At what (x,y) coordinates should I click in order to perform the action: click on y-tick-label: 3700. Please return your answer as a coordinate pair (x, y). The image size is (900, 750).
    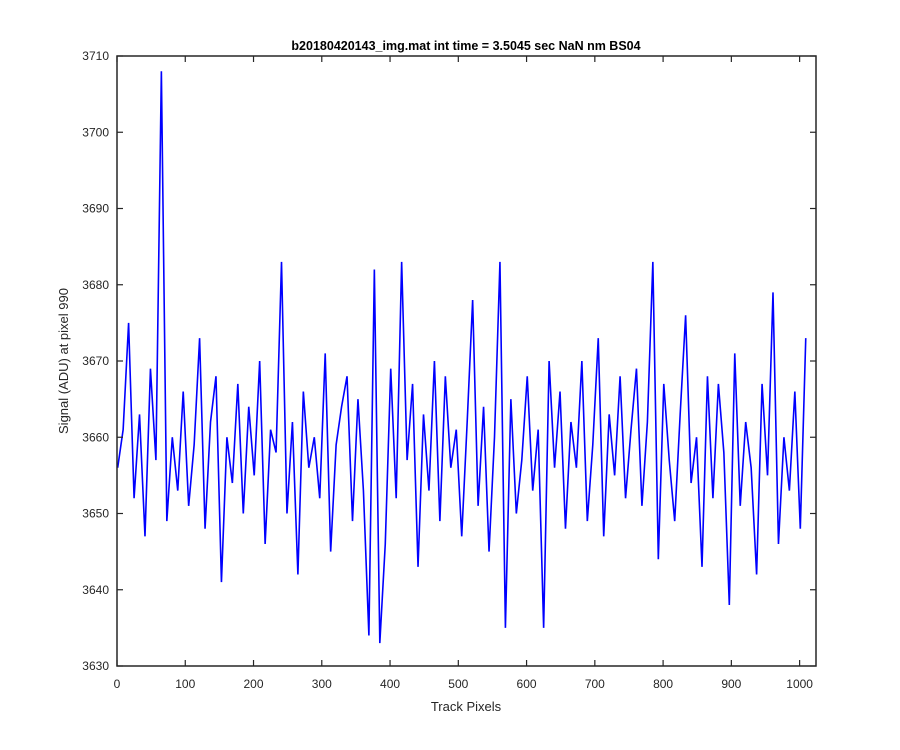
    Looking at the image, I should click on (95, 132).